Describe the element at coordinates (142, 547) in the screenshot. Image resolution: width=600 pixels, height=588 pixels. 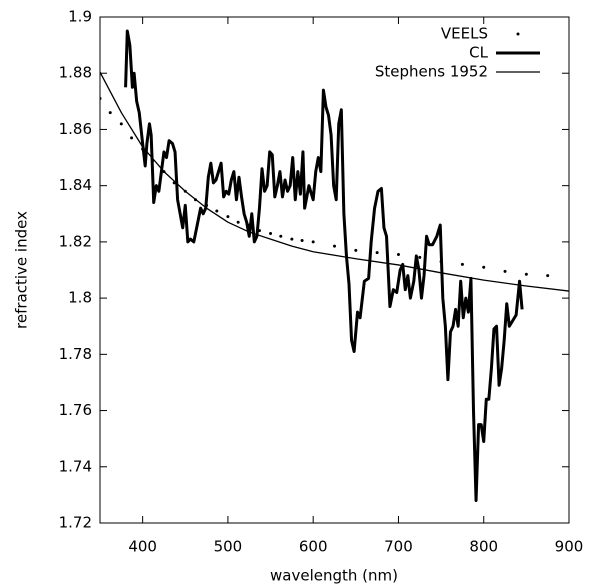
I see `x-tick-label: 400` at that location.